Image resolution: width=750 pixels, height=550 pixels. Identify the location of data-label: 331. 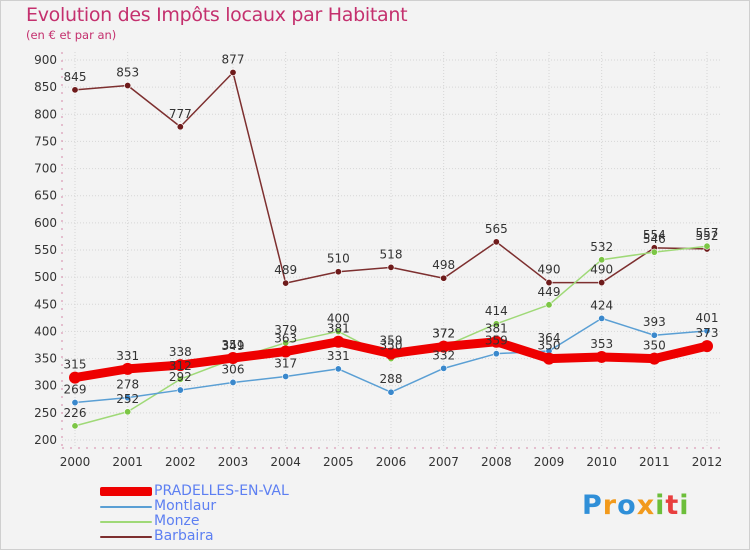
(338, 356).